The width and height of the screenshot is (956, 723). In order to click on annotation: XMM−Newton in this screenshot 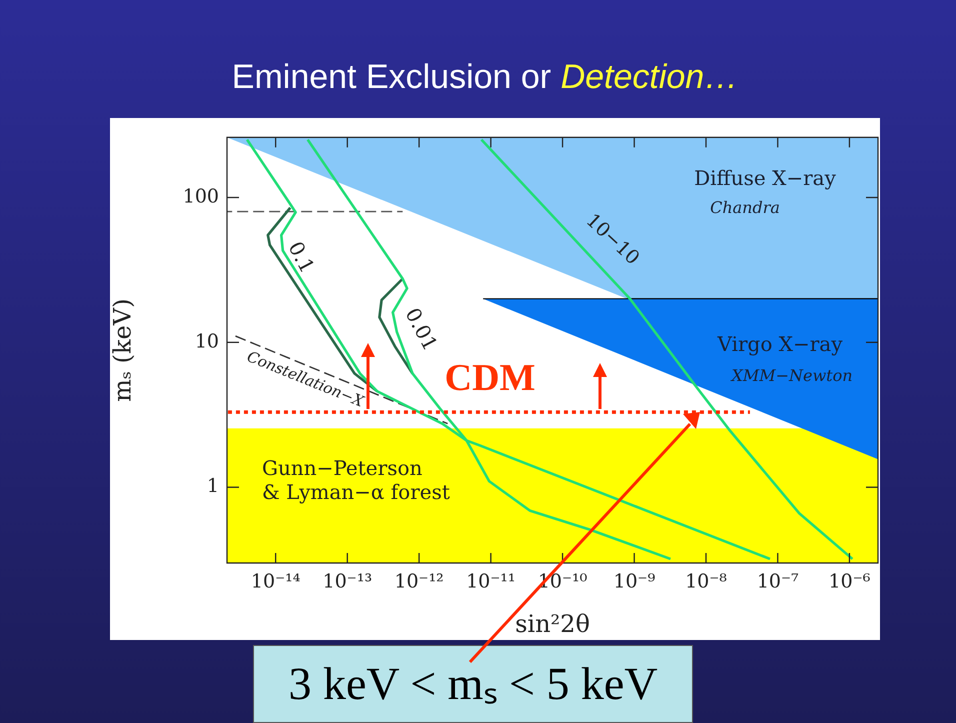, I will do `click(791, 376)`.